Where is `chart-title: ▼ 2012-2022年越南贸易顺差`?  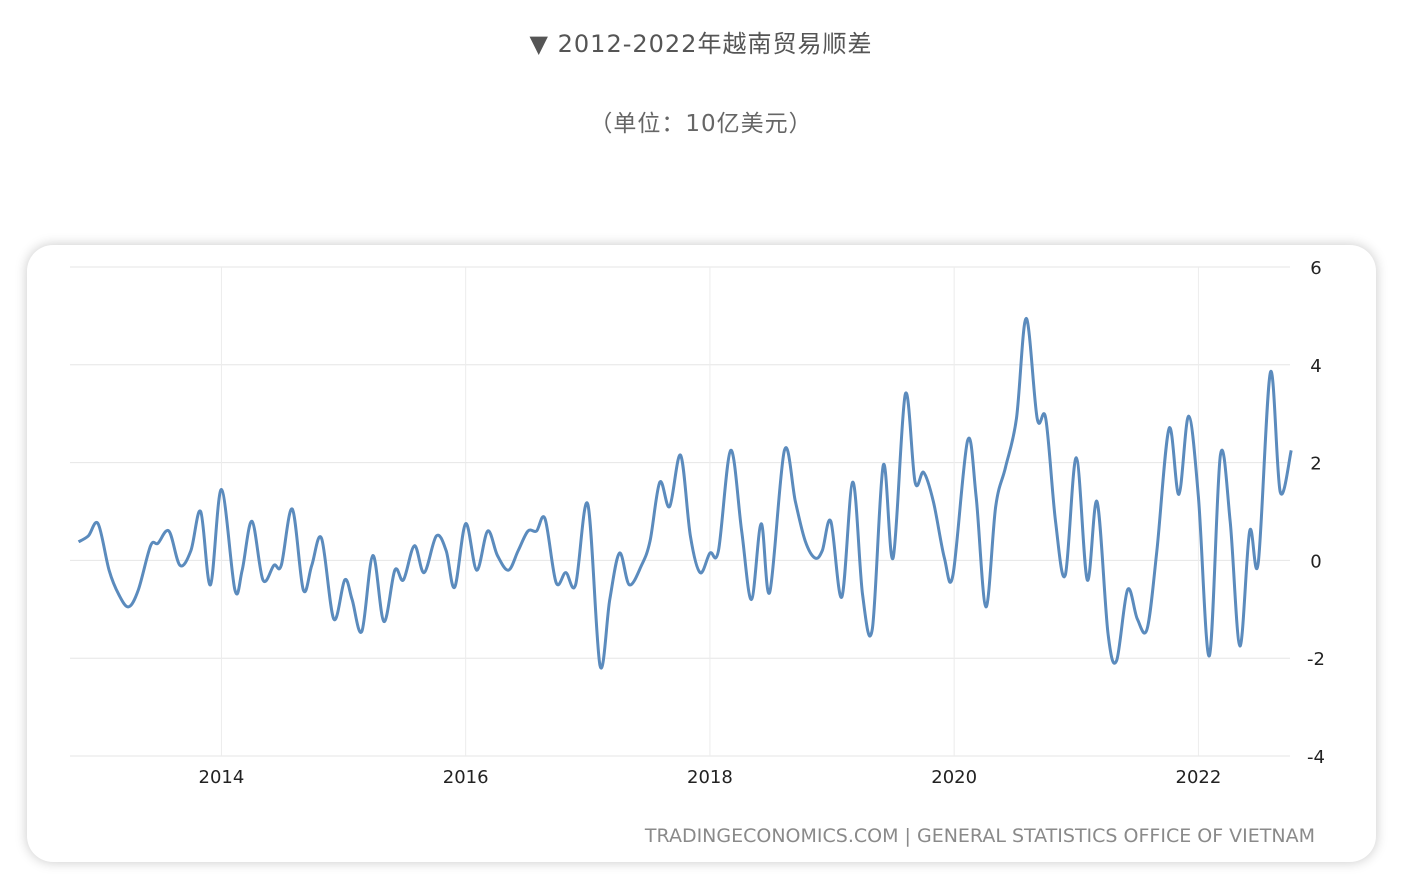 chart-title: ▼ 2012-2022年越南贸易顺差 is located at coordinates (701, 44).